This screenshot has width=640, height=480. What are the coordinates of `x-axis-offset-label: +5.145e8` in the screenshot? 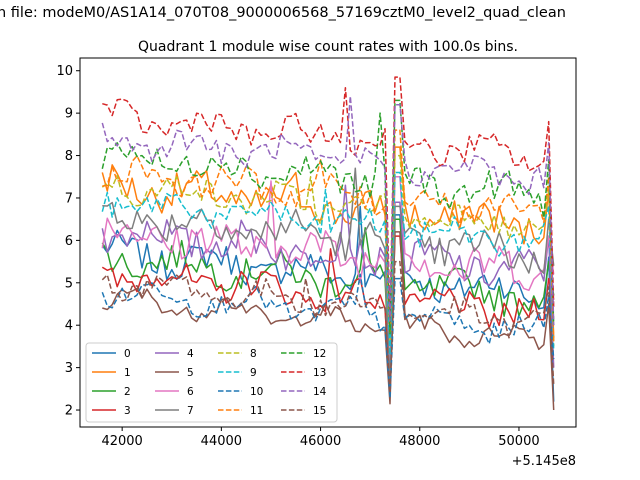 It's located at (544, 461).